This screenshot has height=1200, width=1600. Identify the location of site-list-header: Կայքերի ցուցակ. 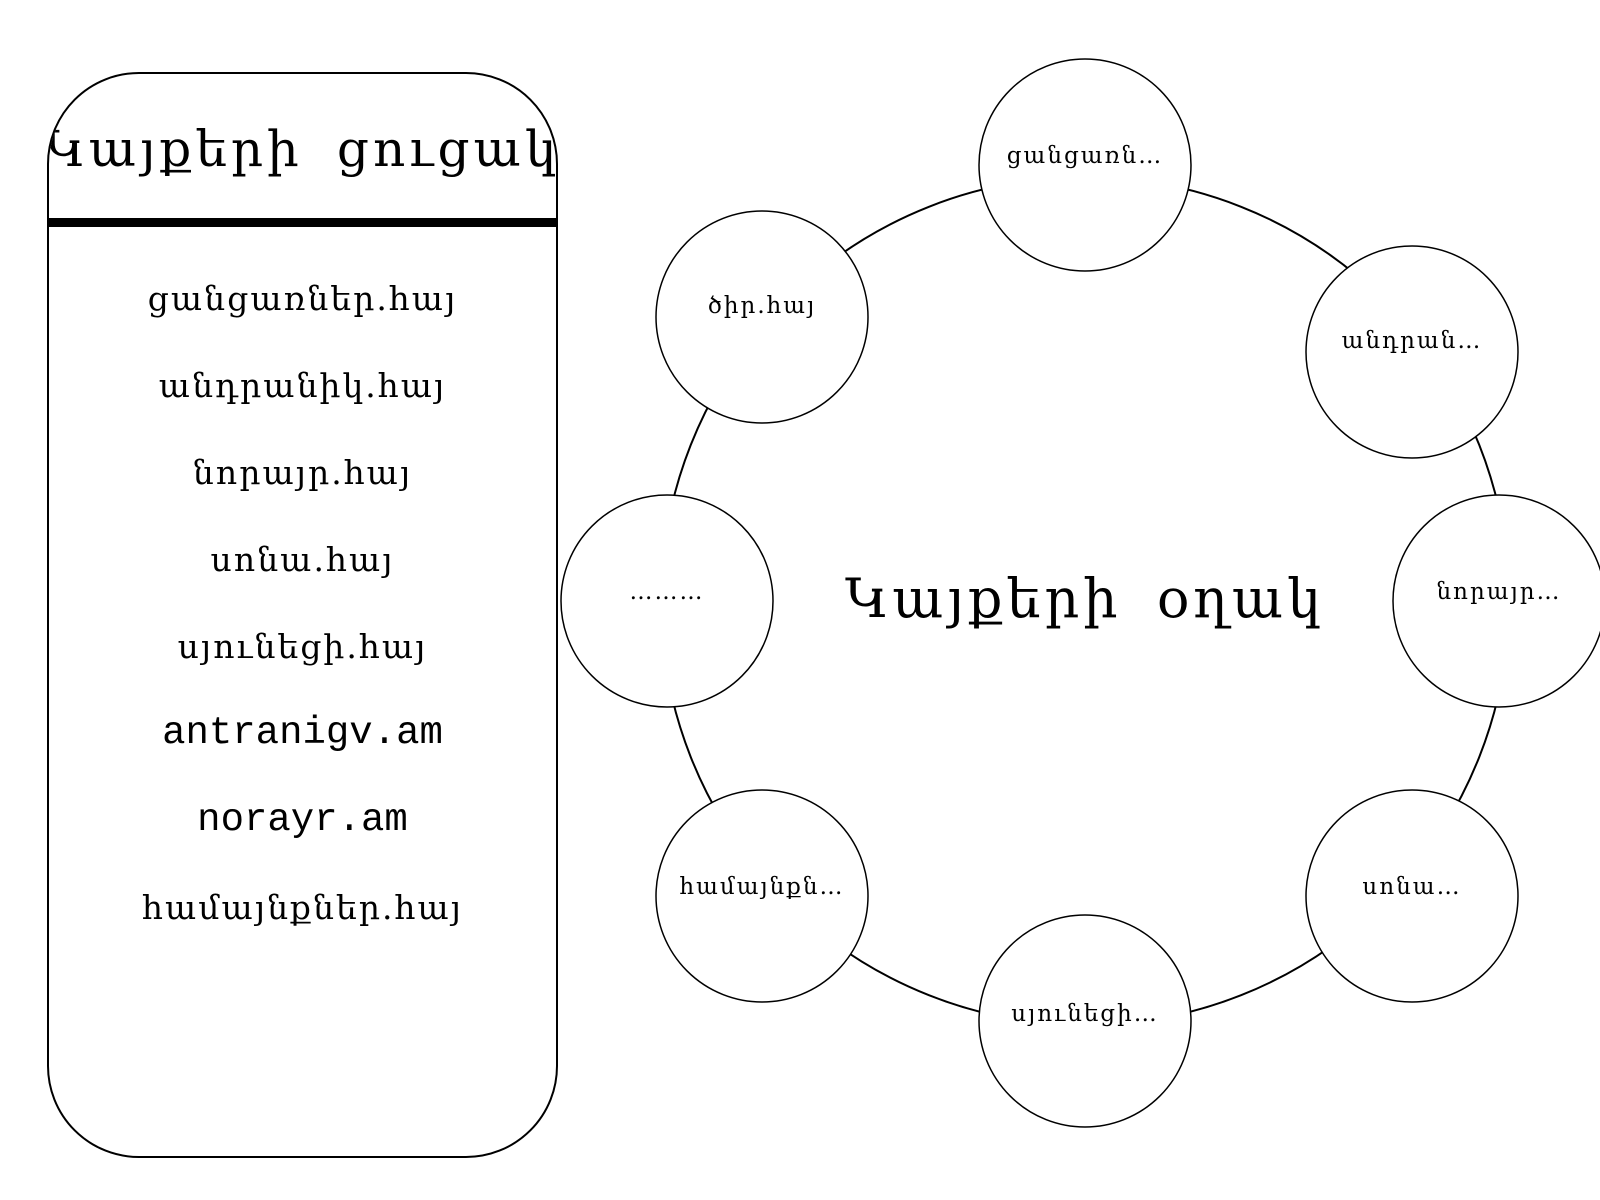
(302, 150).